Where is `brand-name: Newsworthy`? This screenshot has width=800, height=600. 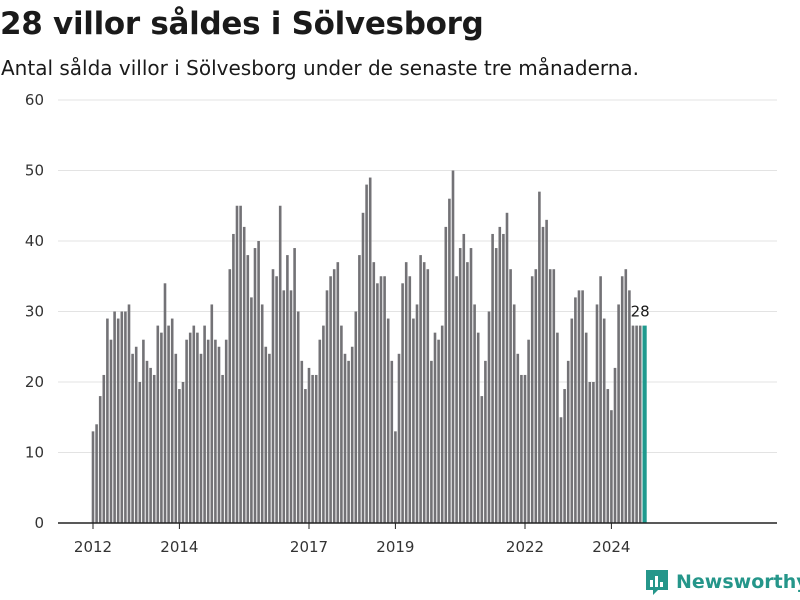 brand-name: Newsworthy is located at coordinates (738, 582).